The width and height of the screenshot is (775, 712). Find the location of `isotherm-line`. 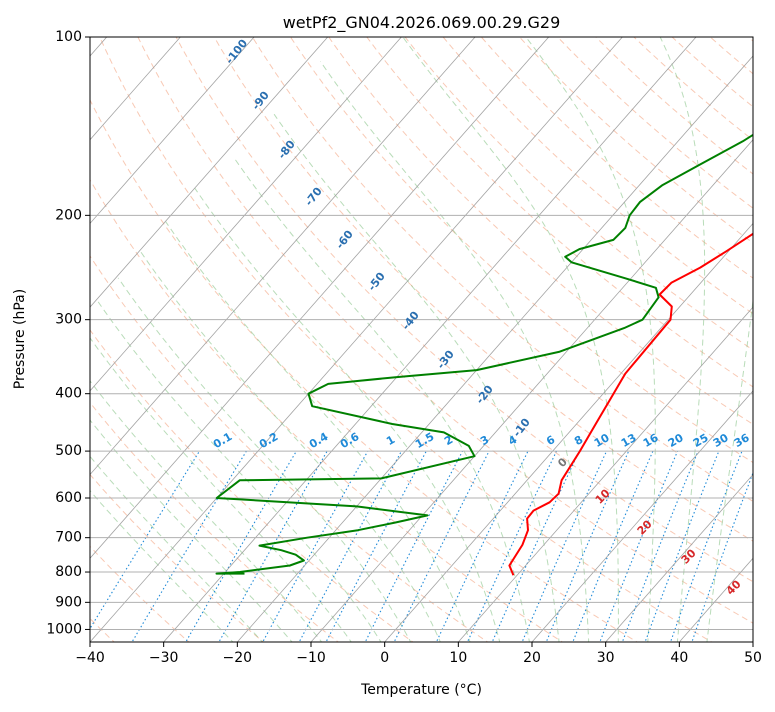

isotherm-line is located at coordinates (764, 339).